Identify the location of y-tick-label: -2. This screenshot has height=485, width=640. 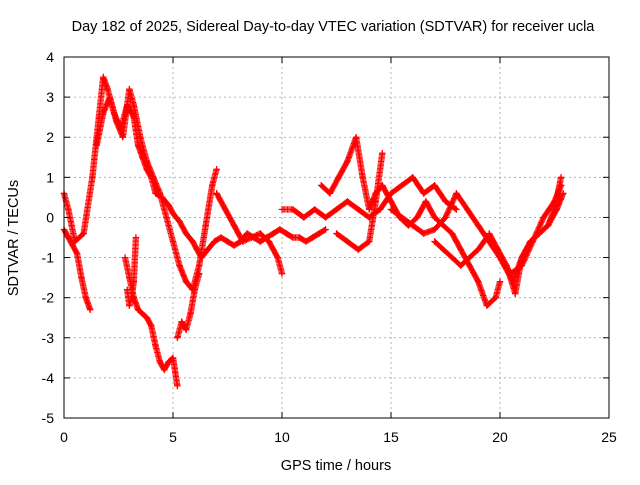
(48, 298).